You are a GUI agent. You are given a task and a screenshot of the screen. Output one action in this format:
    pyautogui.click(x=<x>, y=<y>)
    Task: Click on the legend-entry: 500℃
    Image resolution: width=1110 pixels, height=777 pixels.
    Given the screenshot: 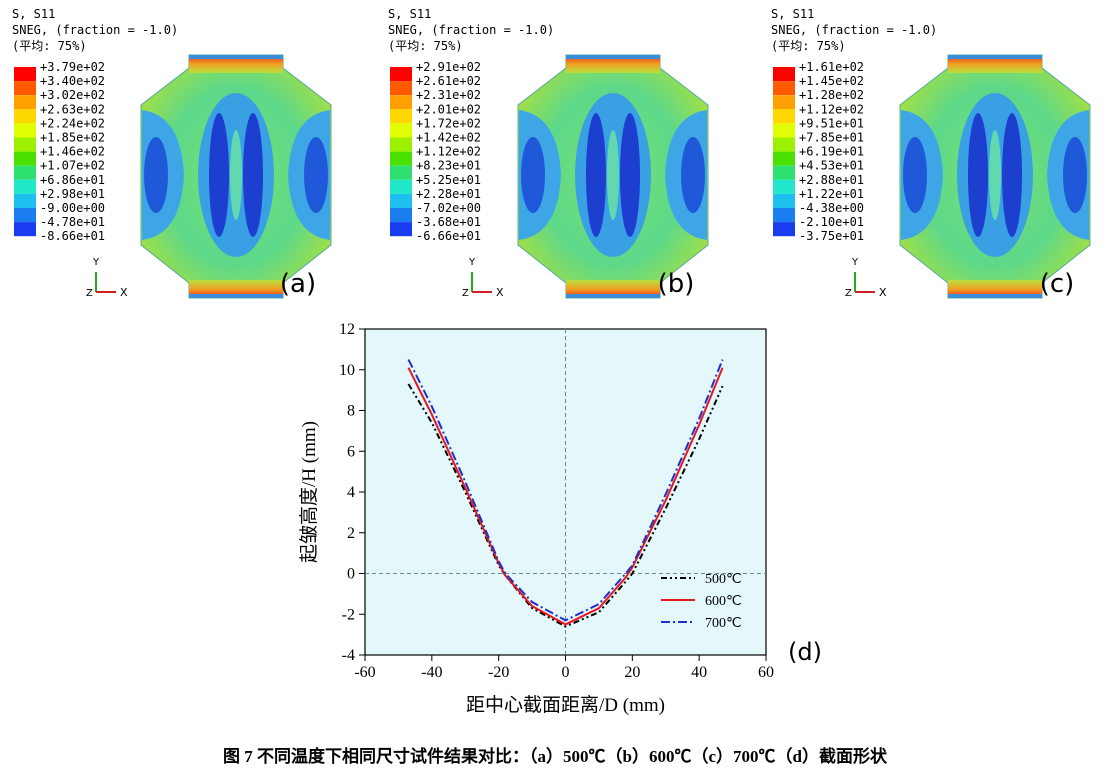 What is the action you would take?
    pyautogui.click(x=723, y=579)
    